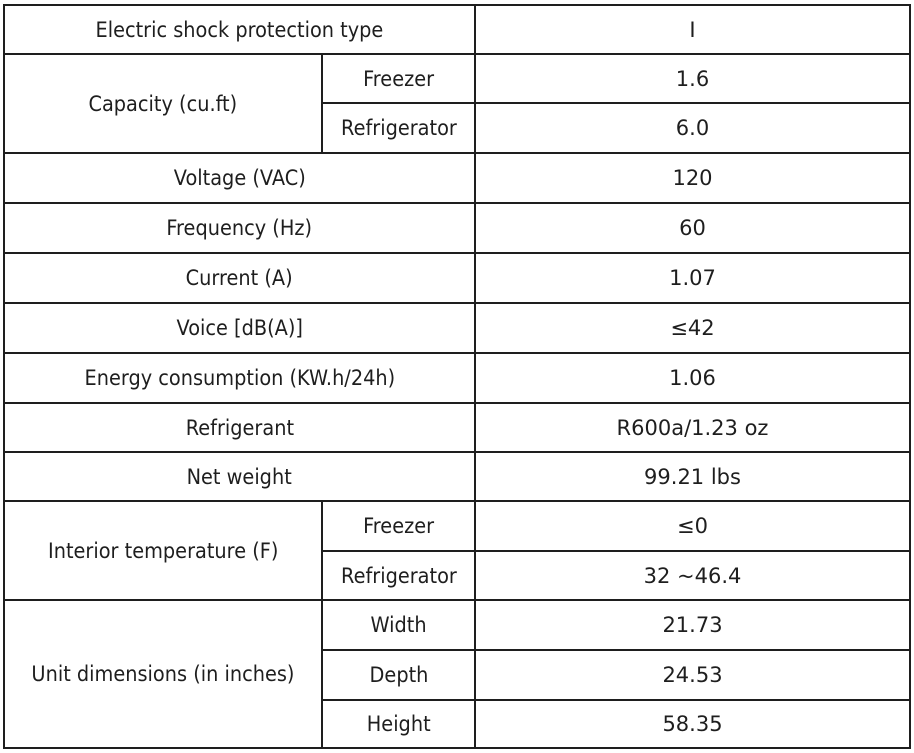 This screenshot has width=914, height=753. What do you see at coordinates (692, 228) in the screenshot?
I see `spec-value: 60` at bounding box center [692, 228].